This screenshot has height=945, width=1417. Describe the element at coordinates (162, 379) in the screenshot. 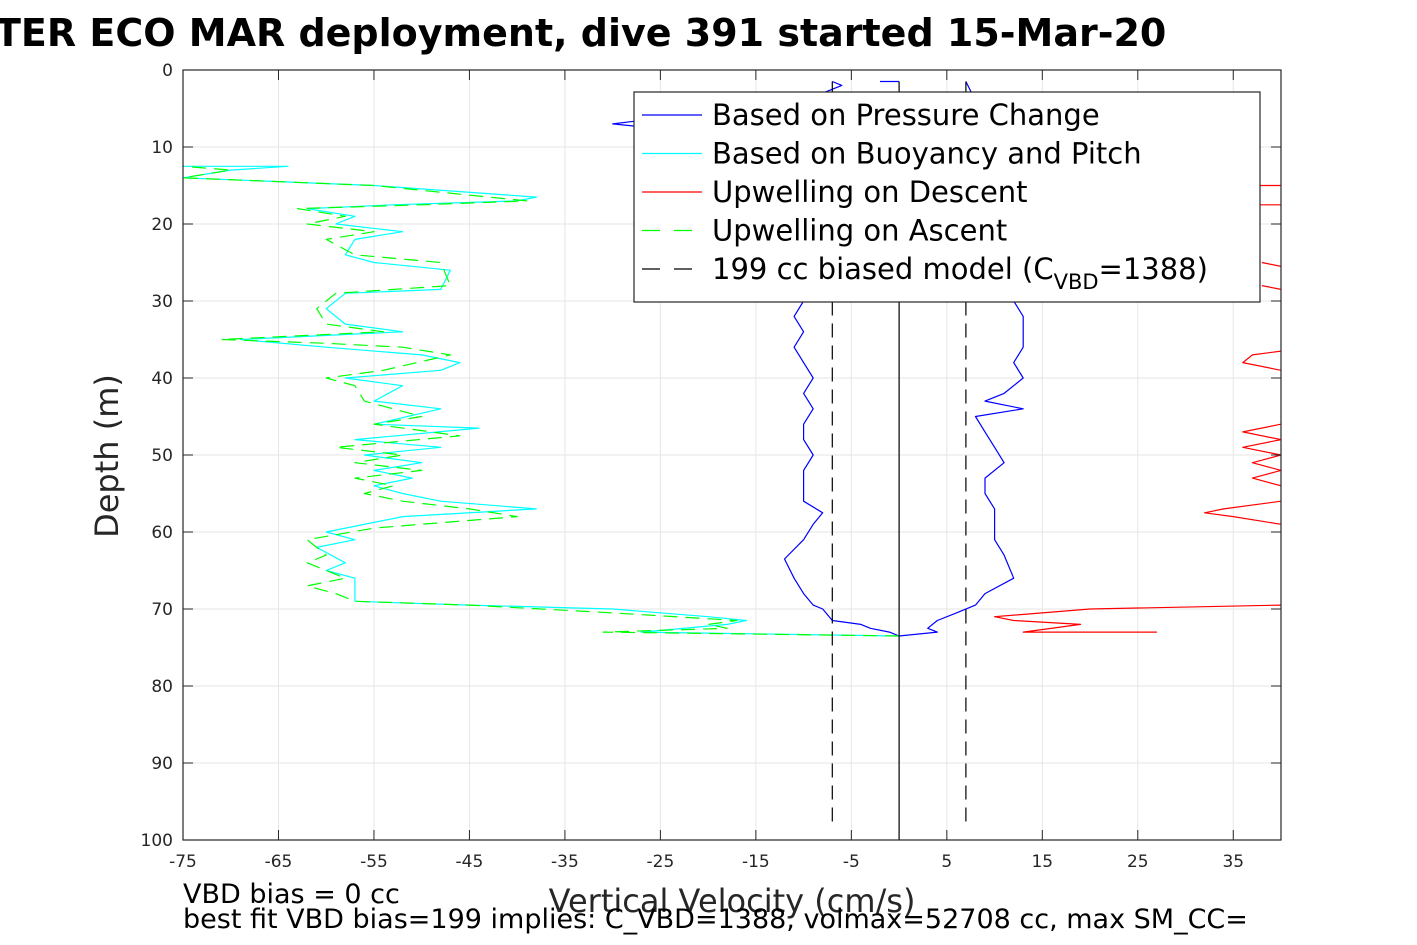

I see `y-tick-label: 40` at that location.